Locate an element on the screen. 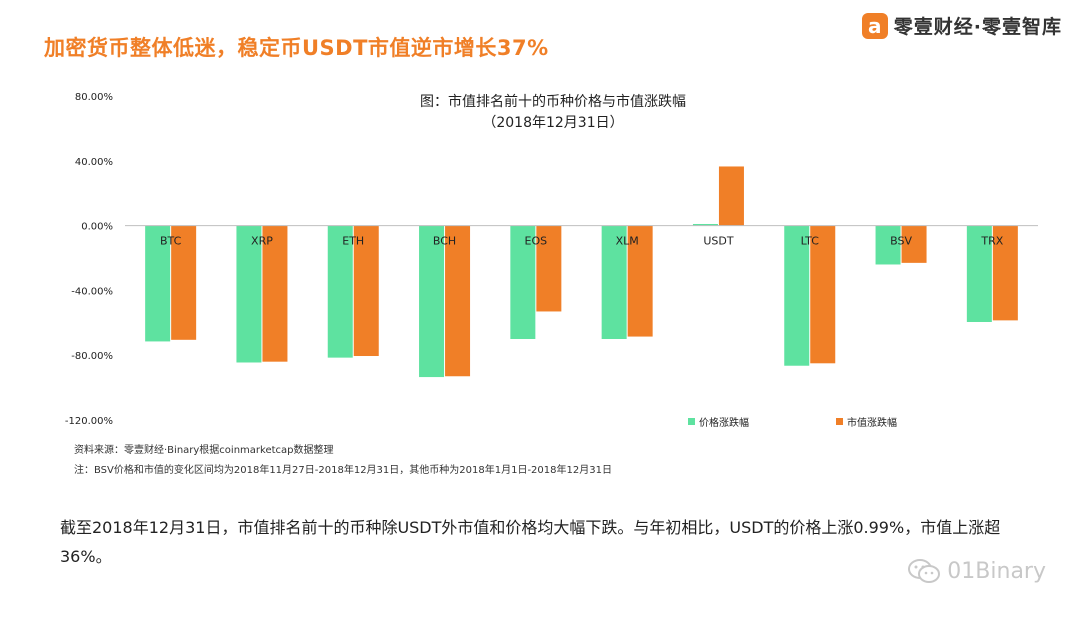 The height and width of the screenshot is (622, 1080). x-tick-label: USDT is located at coordinates (718, 241).